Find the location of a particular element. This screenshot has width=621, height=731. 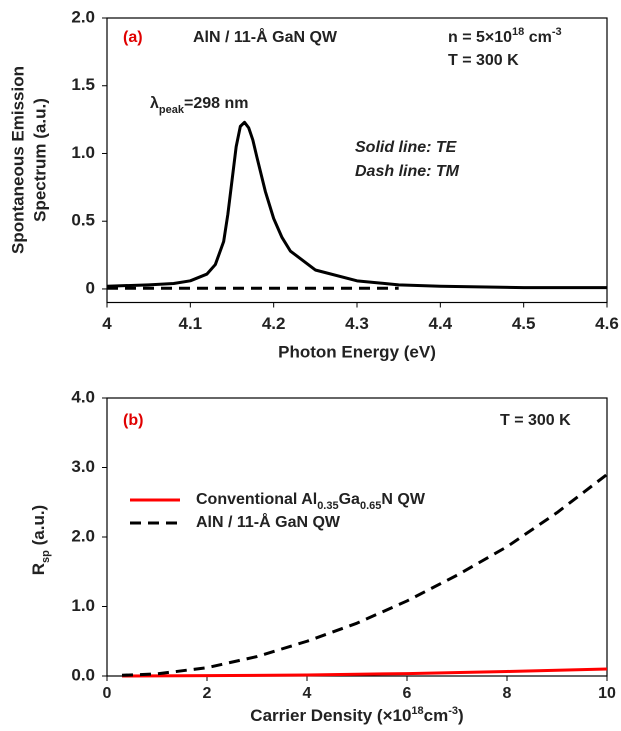

density-annotation: n = 5×1018 cm-3 is located at coordinates (505, 36).